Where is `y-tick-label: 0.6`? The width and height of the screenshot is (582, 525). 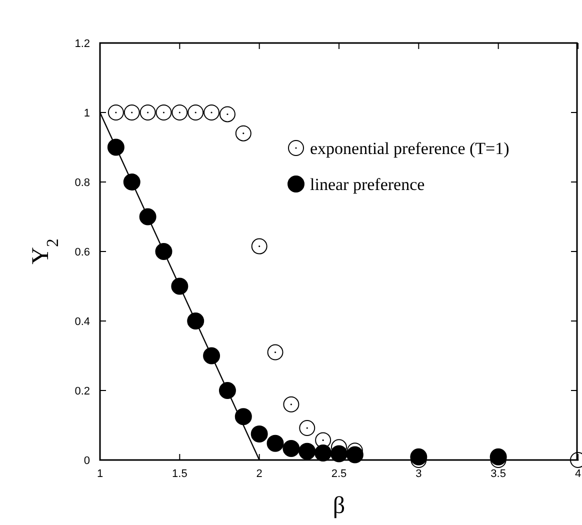 y-tick-label: 0.6 is located at coordinates (82, 252).